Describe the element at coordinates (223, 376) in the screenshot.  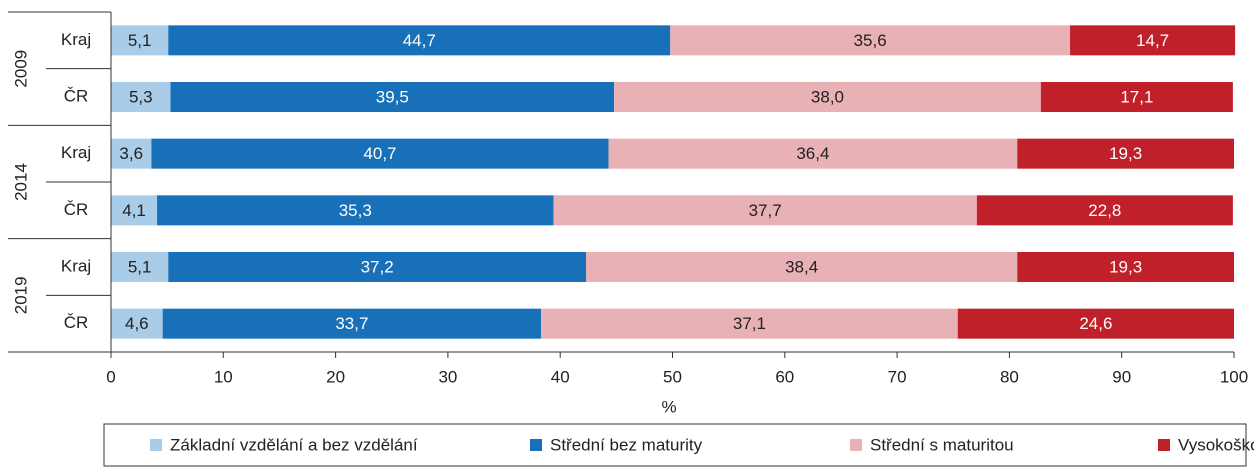
I see `x-tick-label: 10` at that location.